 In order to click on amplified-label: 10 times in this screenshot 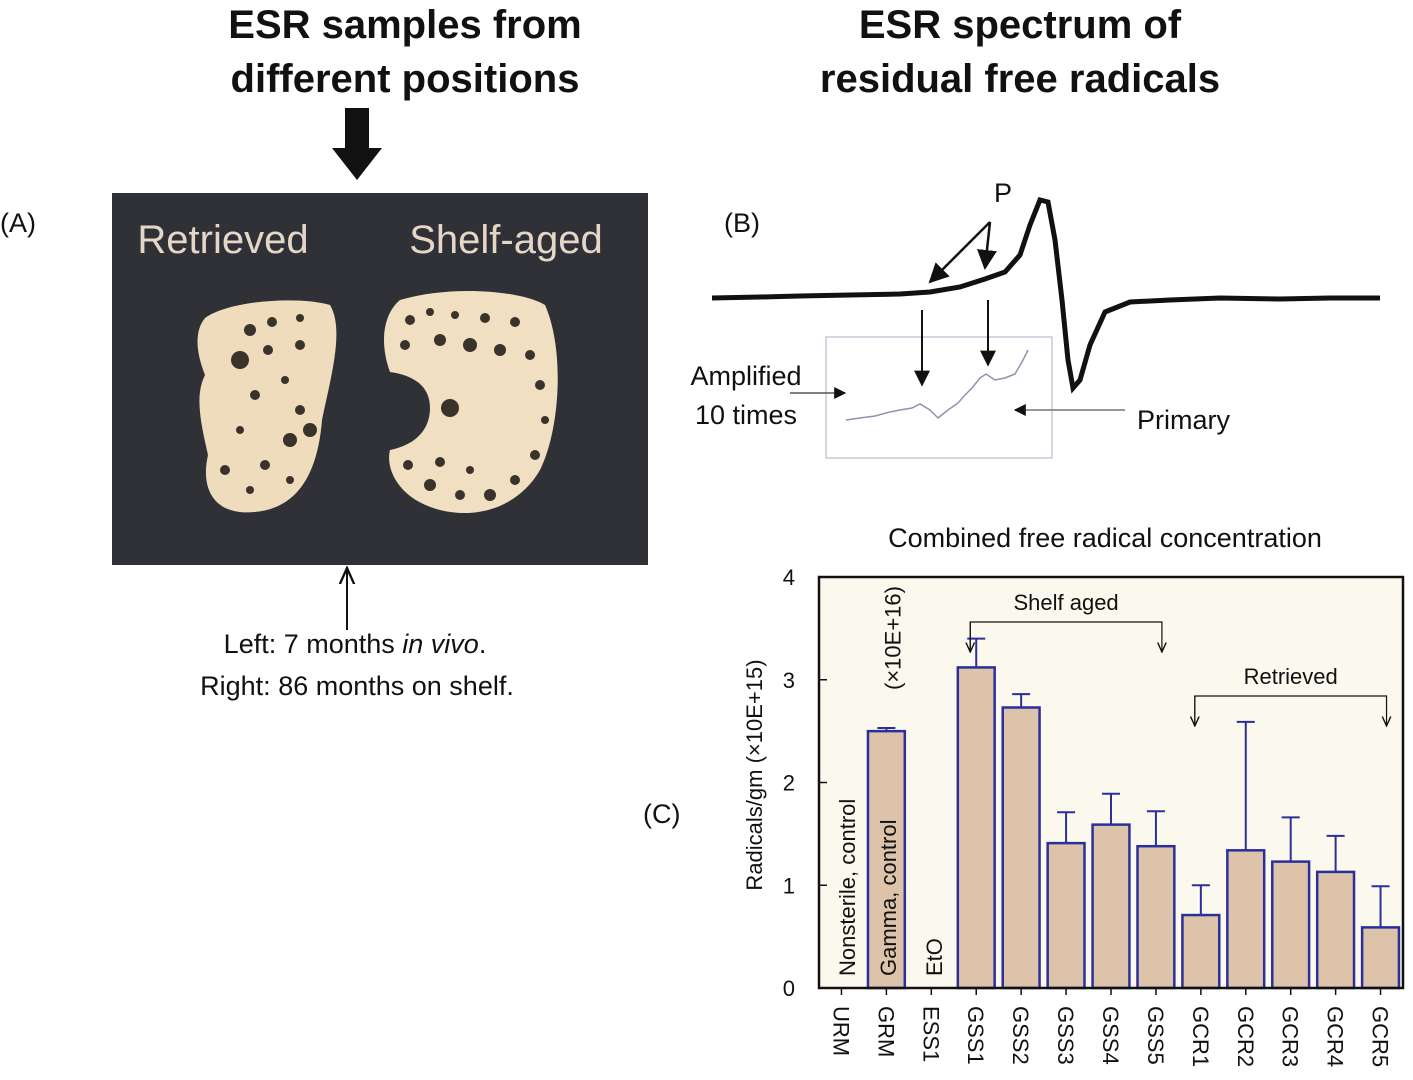, I will do `click(746, 415)`.